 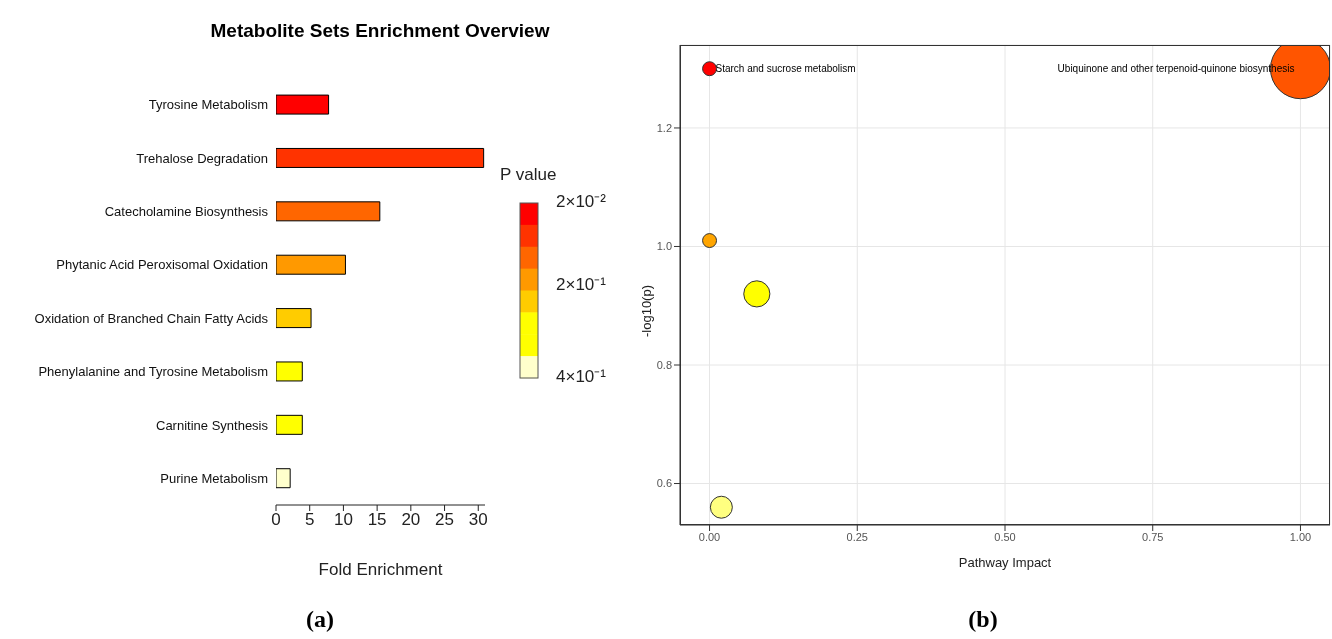 What do you see at coordinates (646, 311) in the screenshot?
I see `y-axis-title: -log10(p)` at bounding box center [646, 311].